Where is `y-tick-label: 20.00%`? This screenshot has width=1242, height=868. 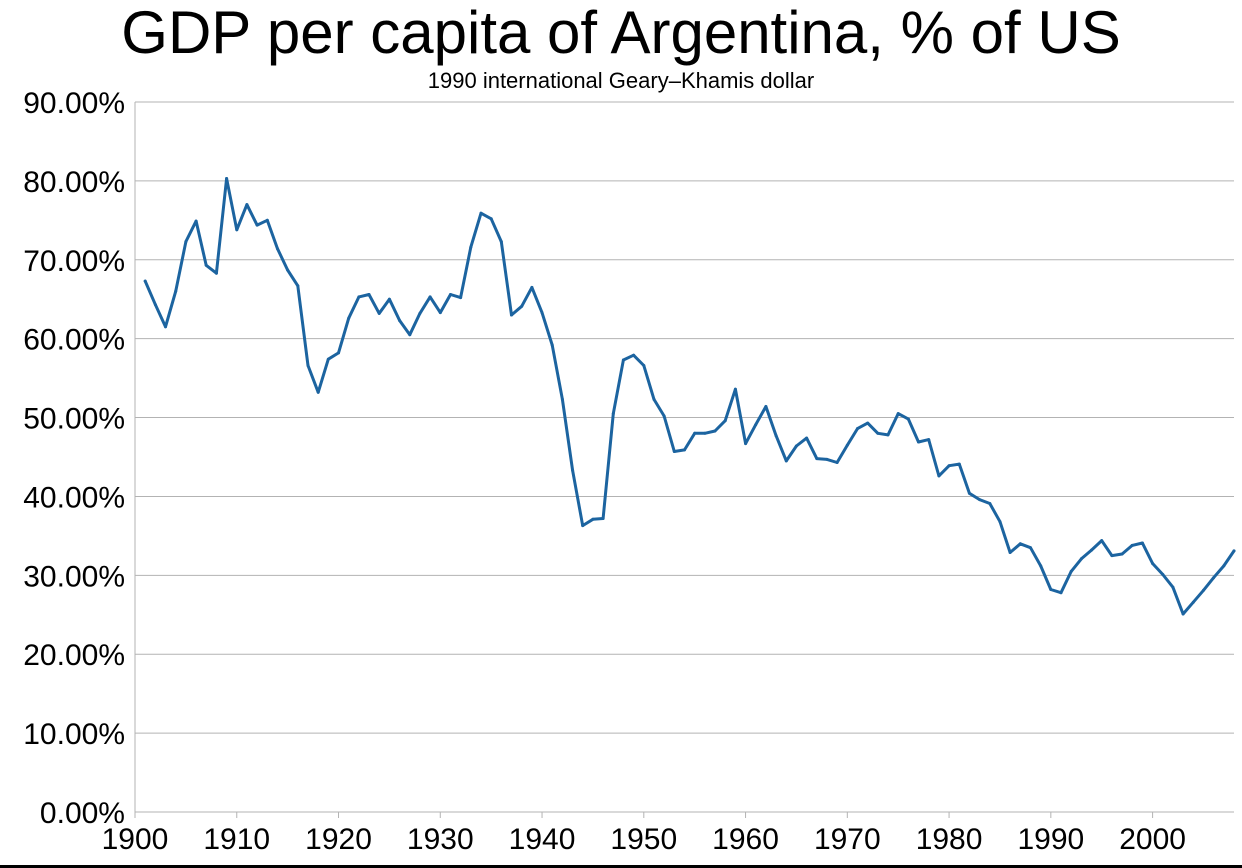 y-tick-label: 20.00% is located at coordinates (74, 655).